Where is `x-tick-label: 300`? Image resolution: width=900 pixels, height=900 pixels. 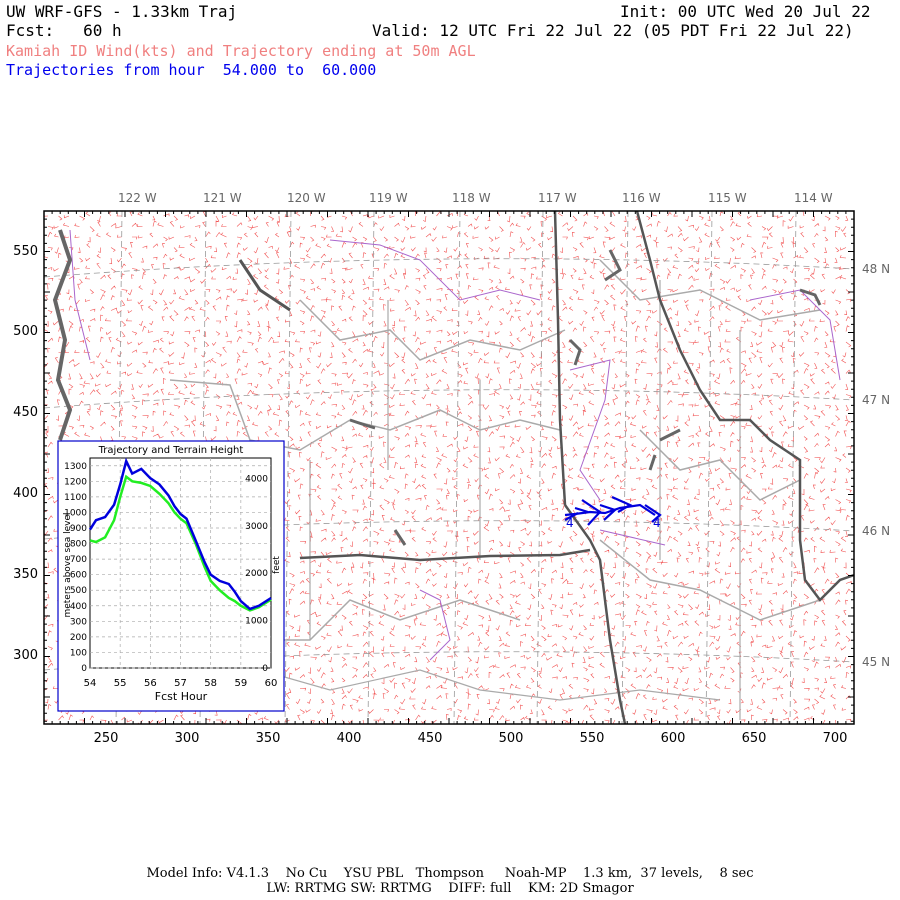 x-tick-label: 300 is located at coordinates (187, 738).